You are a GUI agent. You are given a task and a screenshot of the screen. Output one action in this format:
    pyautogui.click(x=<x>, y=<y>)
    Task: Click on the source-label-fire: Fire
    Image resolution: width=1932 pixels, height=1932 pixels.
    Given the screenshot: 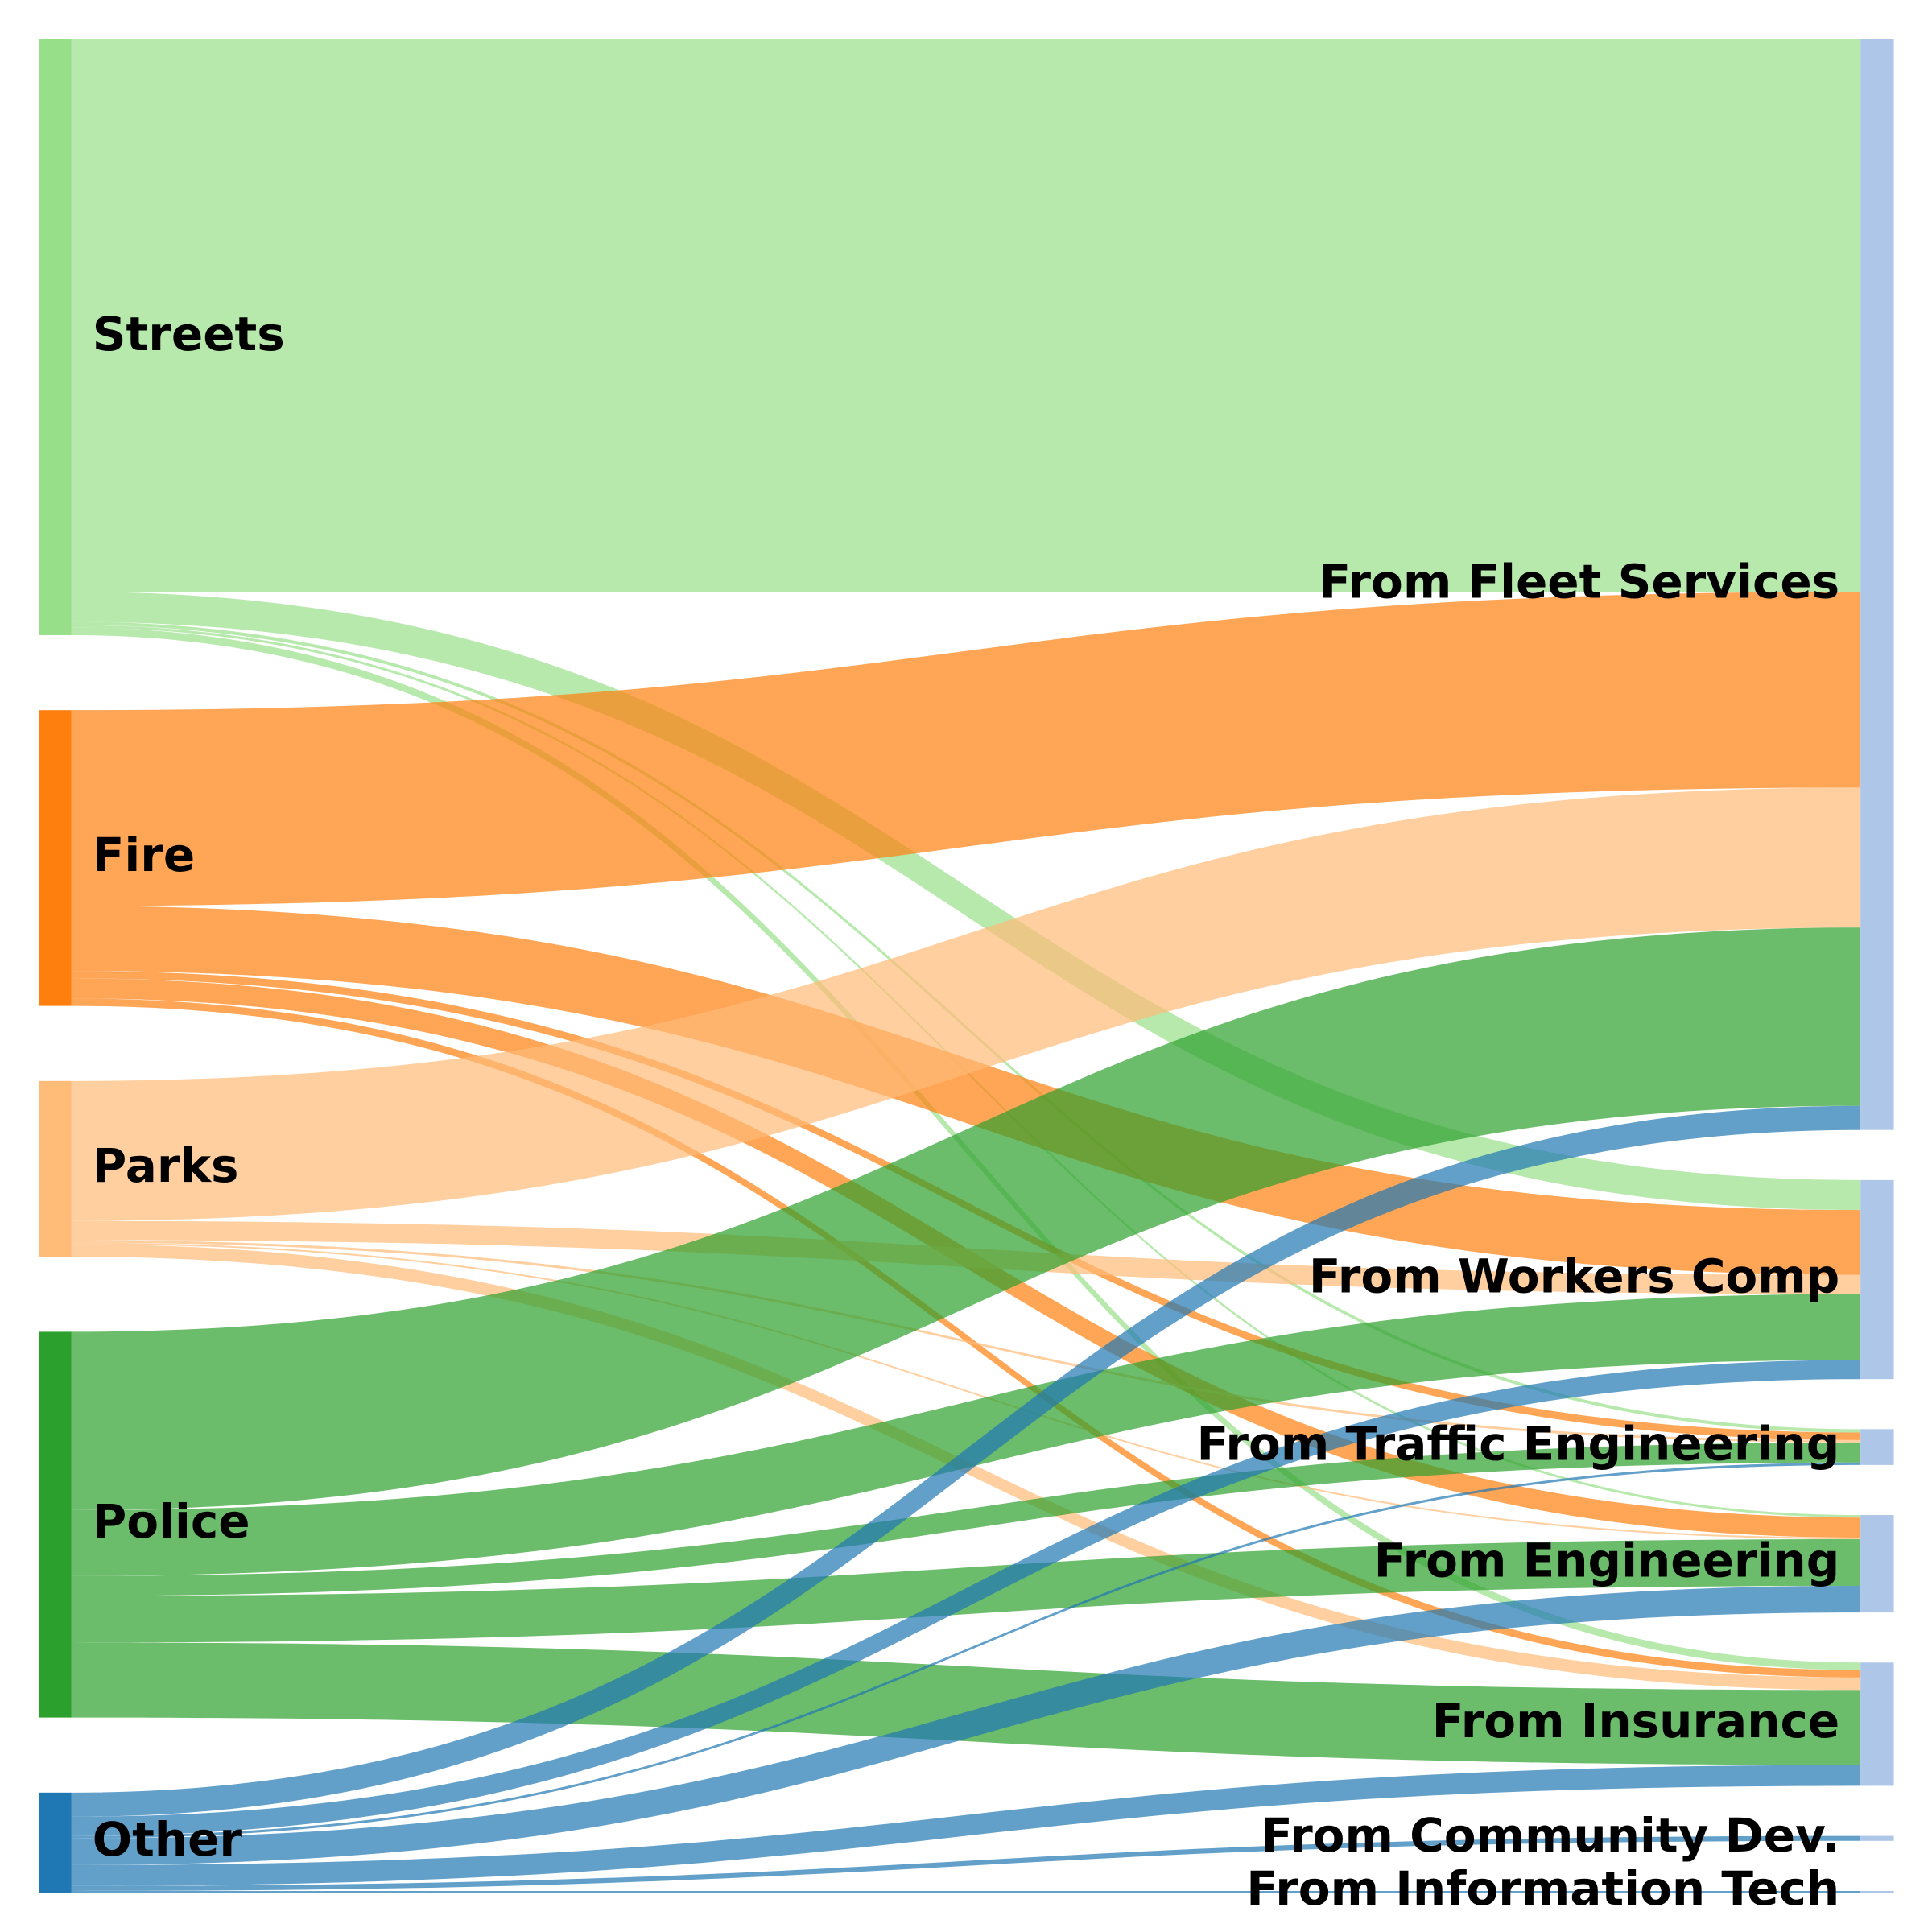 What is the action you would take?
    pyautogui.click(x=144, y=855)
    